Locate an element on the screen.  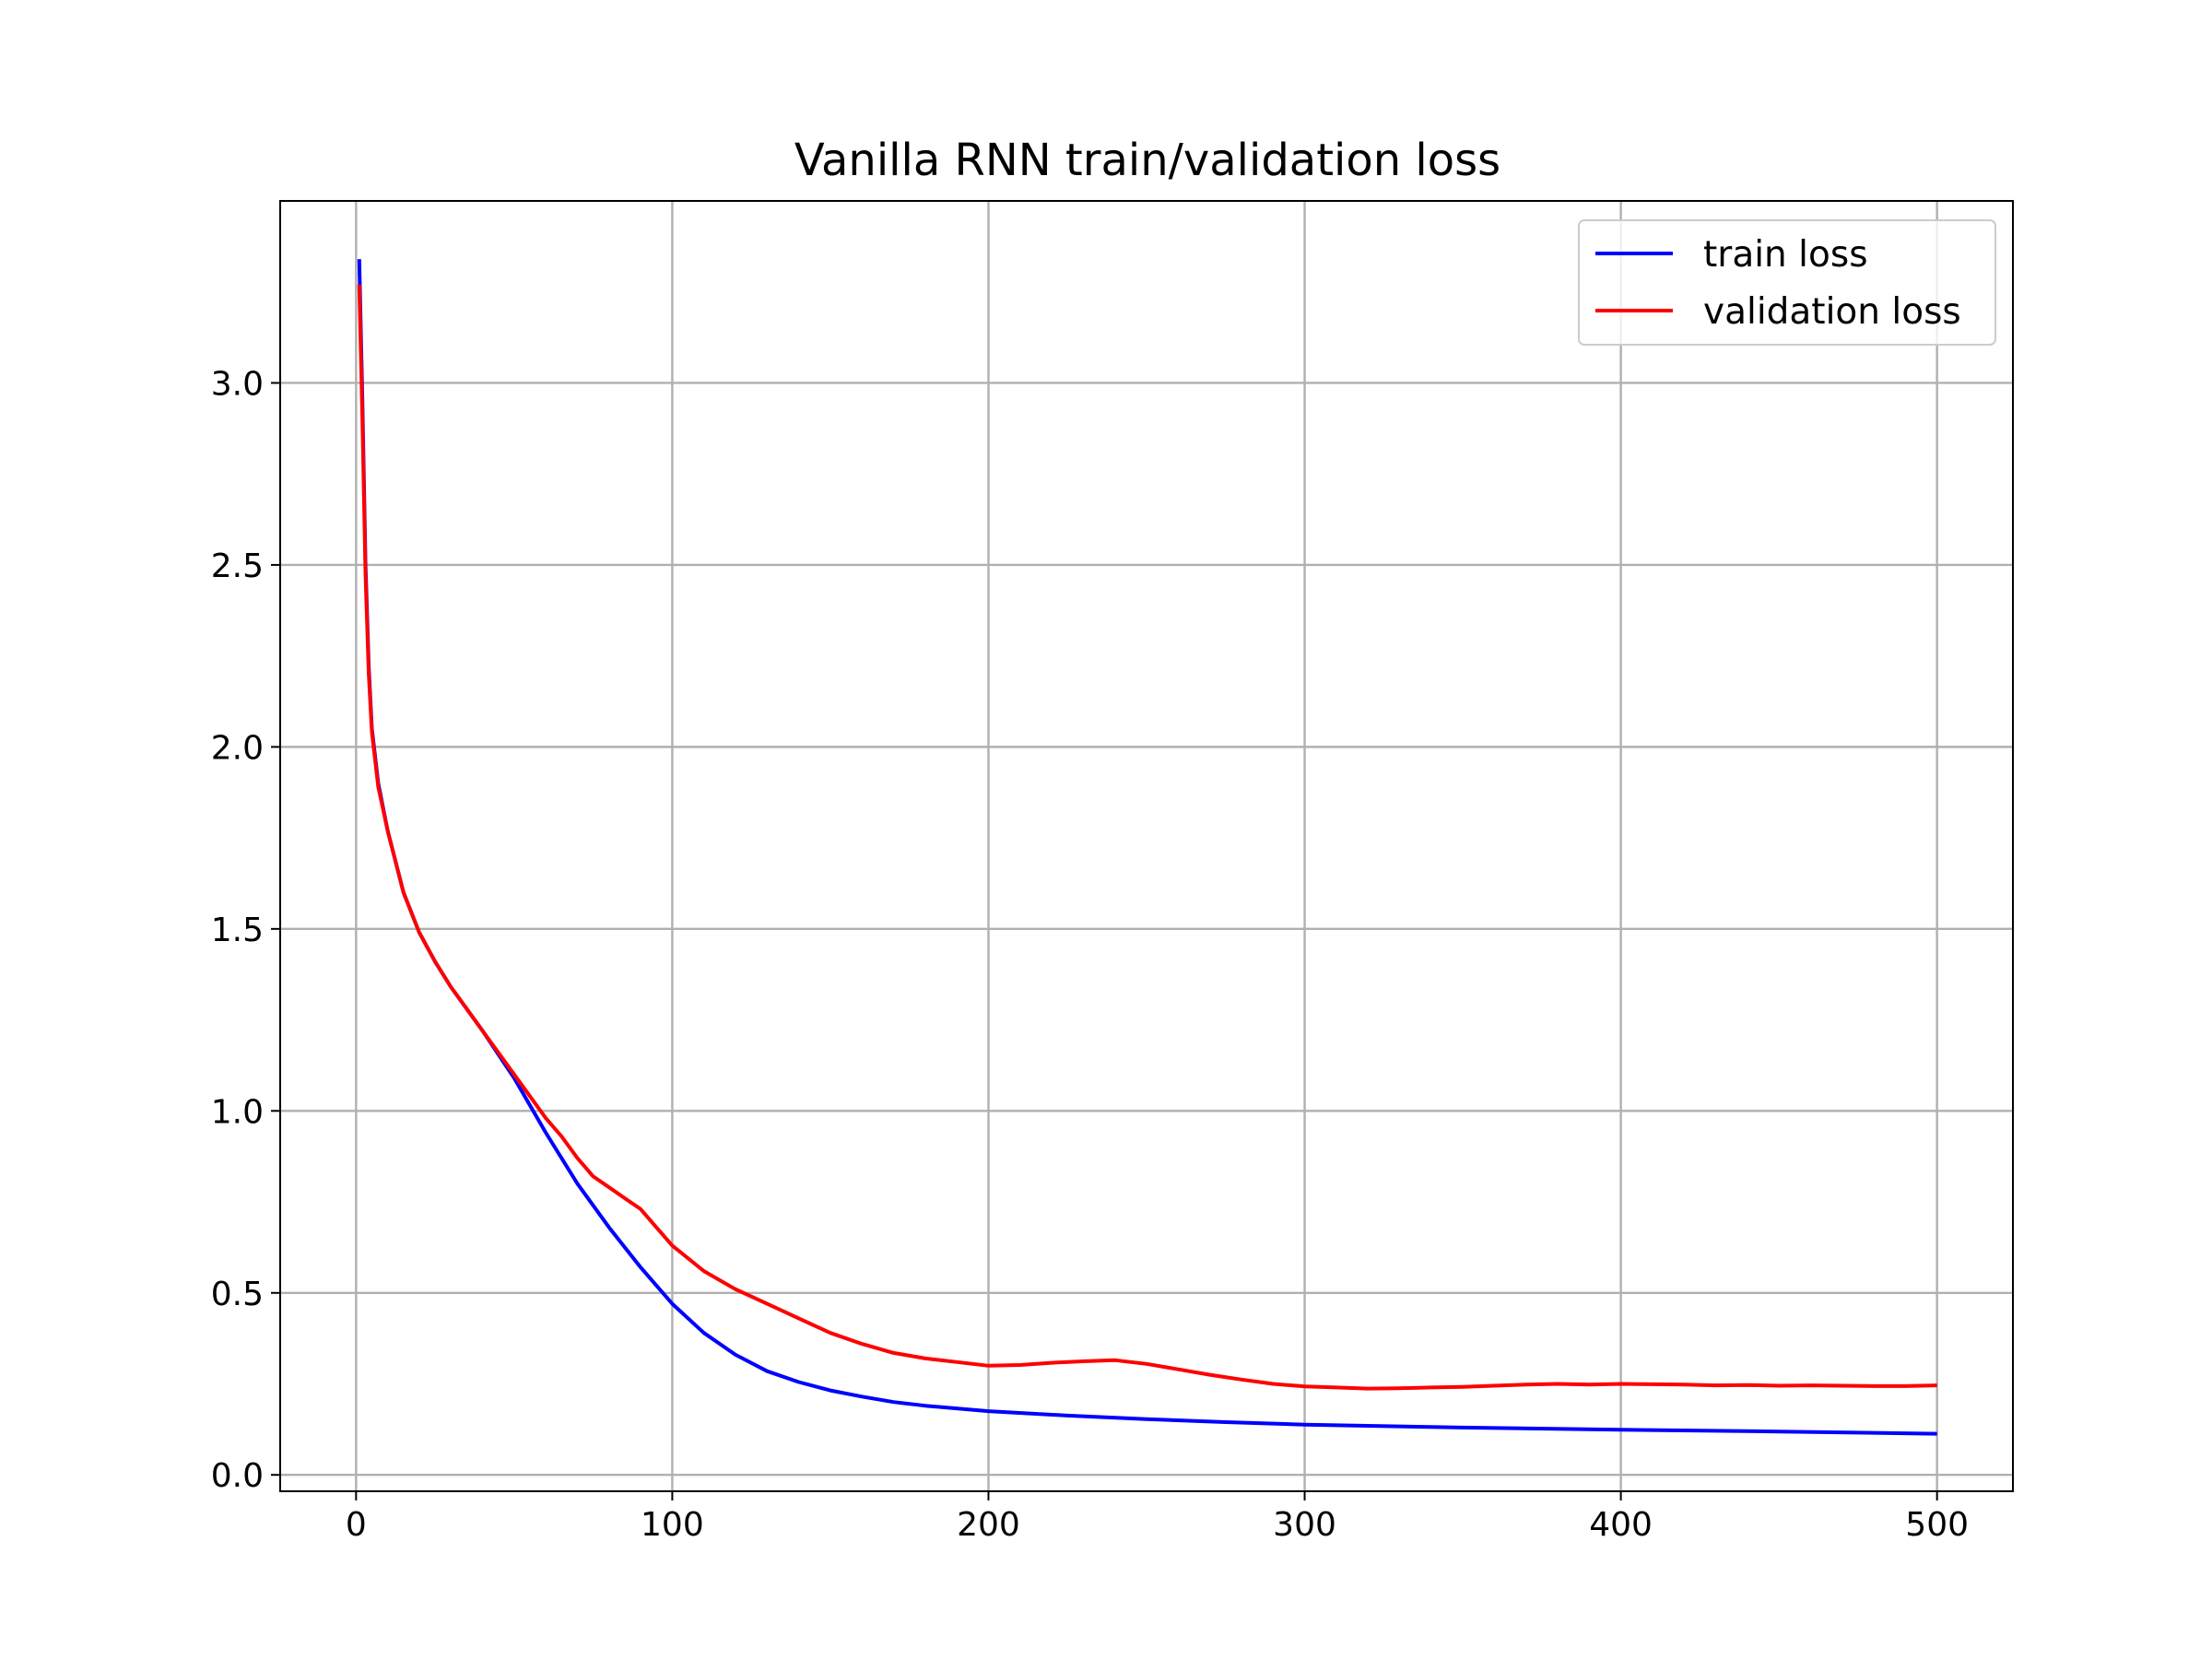
y-tick-label: 1.0 is located at coordinates (237, 1112).